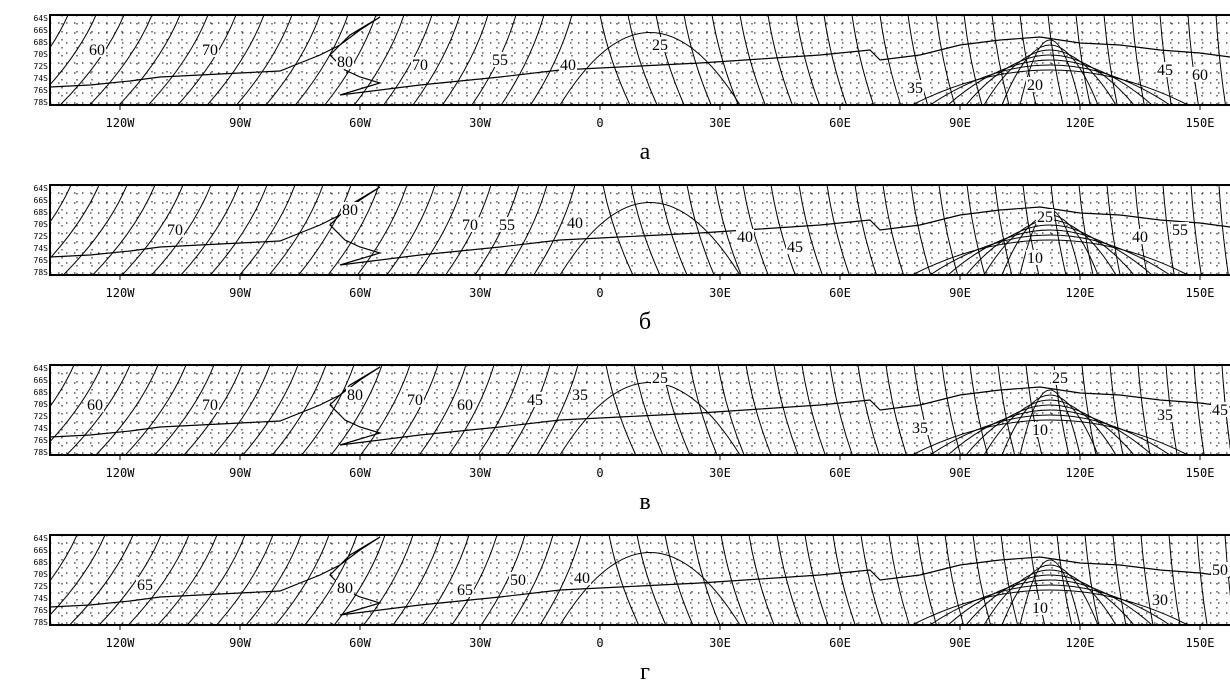  What do you see at coordinates (41, 66) in the screenshot?
I see `y-tick-label: 72S` at bounding box center [41, 66].